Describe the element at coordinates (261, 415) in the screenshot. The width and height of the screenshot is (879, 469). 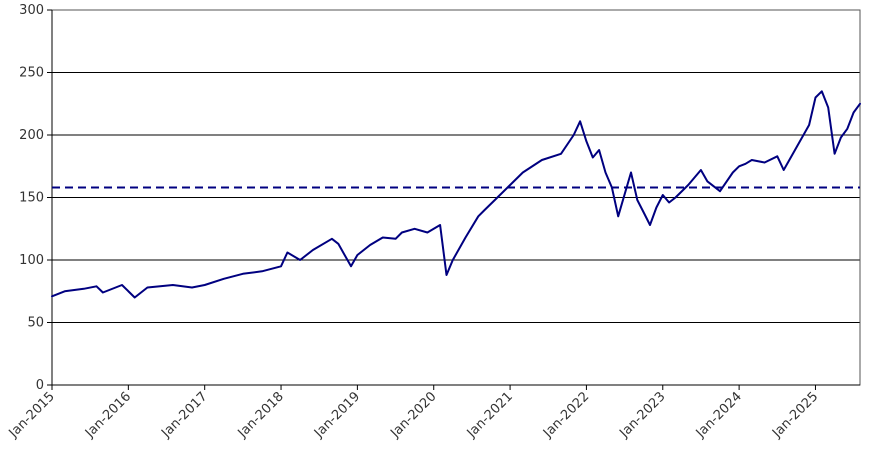
I see `x-tick-label: Jan-2018` at that location.